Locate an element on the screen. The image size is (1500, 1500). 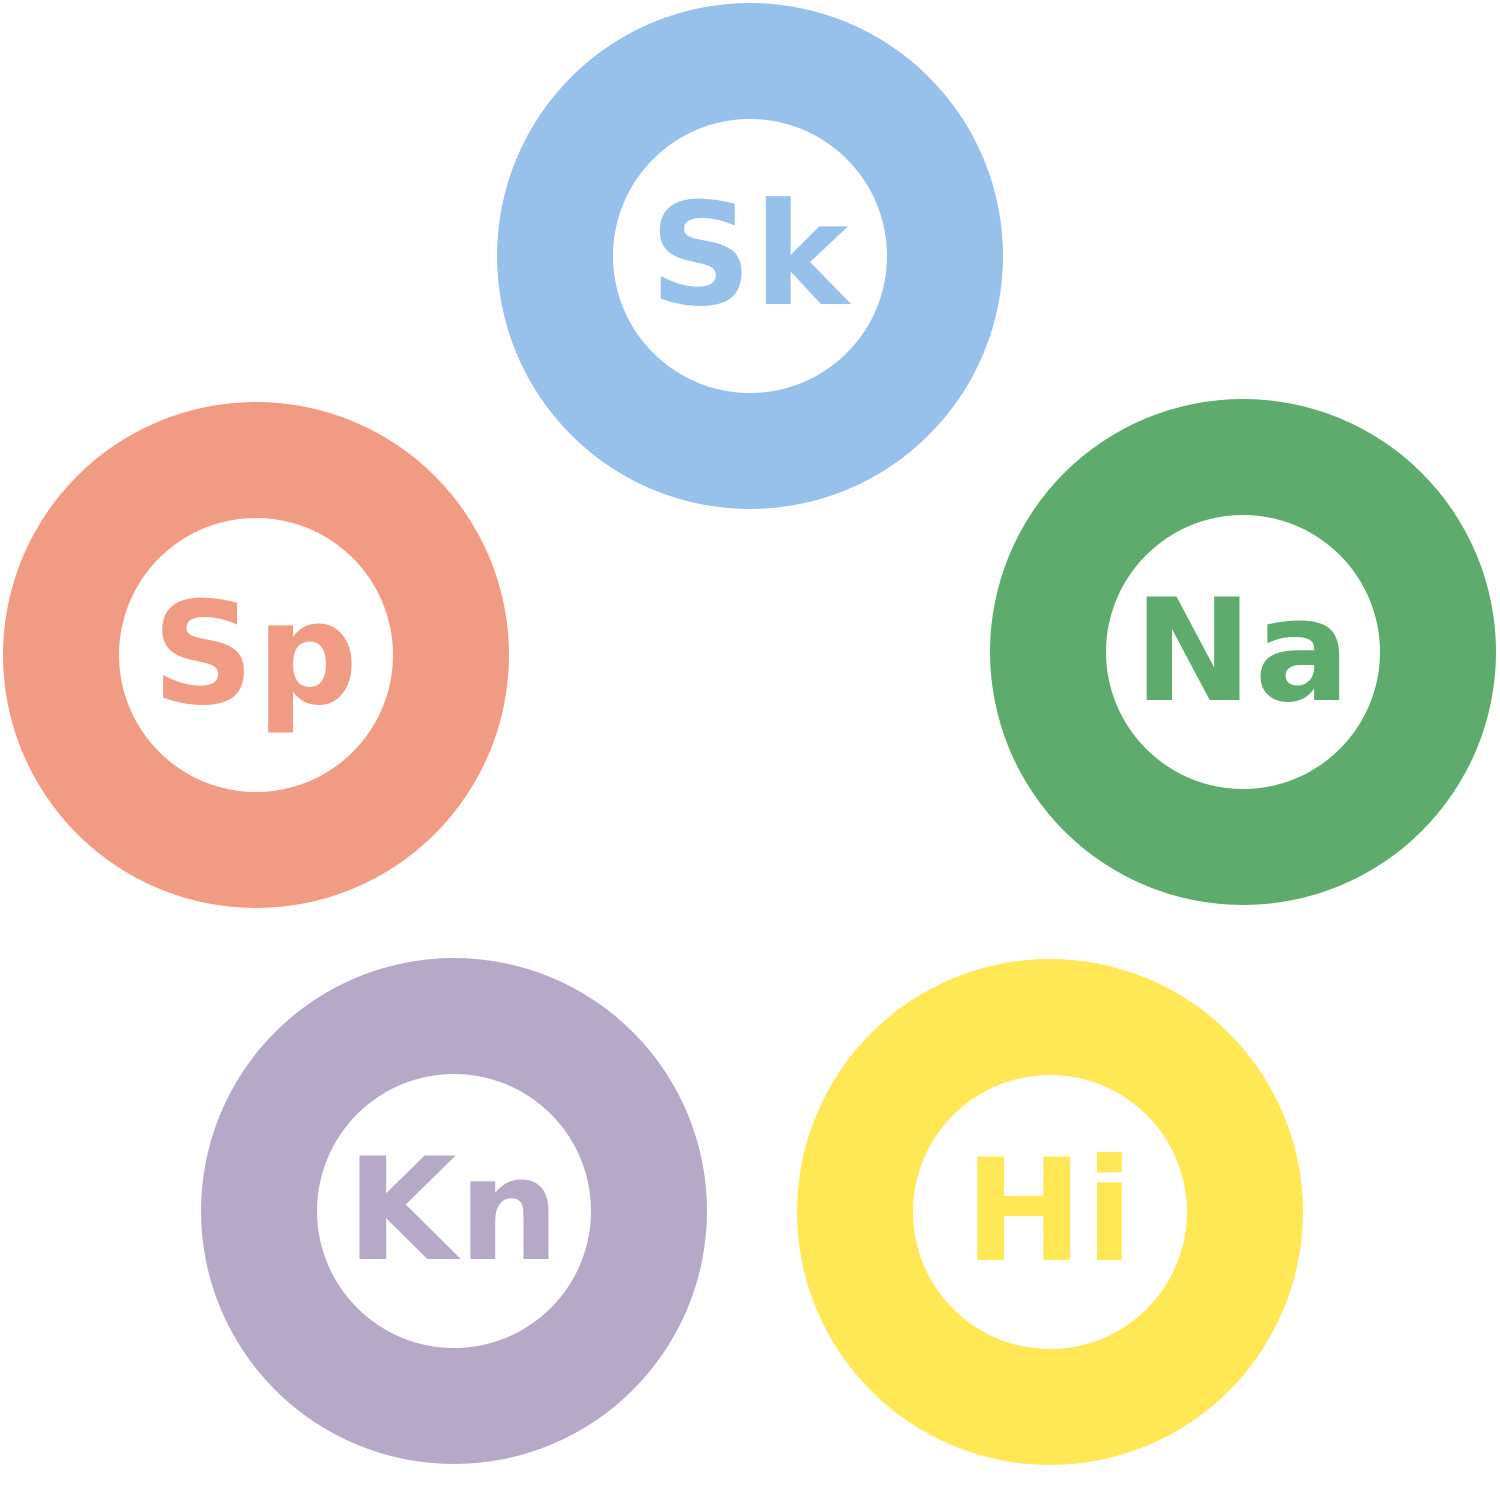
node-sp-center: Sp is located at coordinates (256, 655).